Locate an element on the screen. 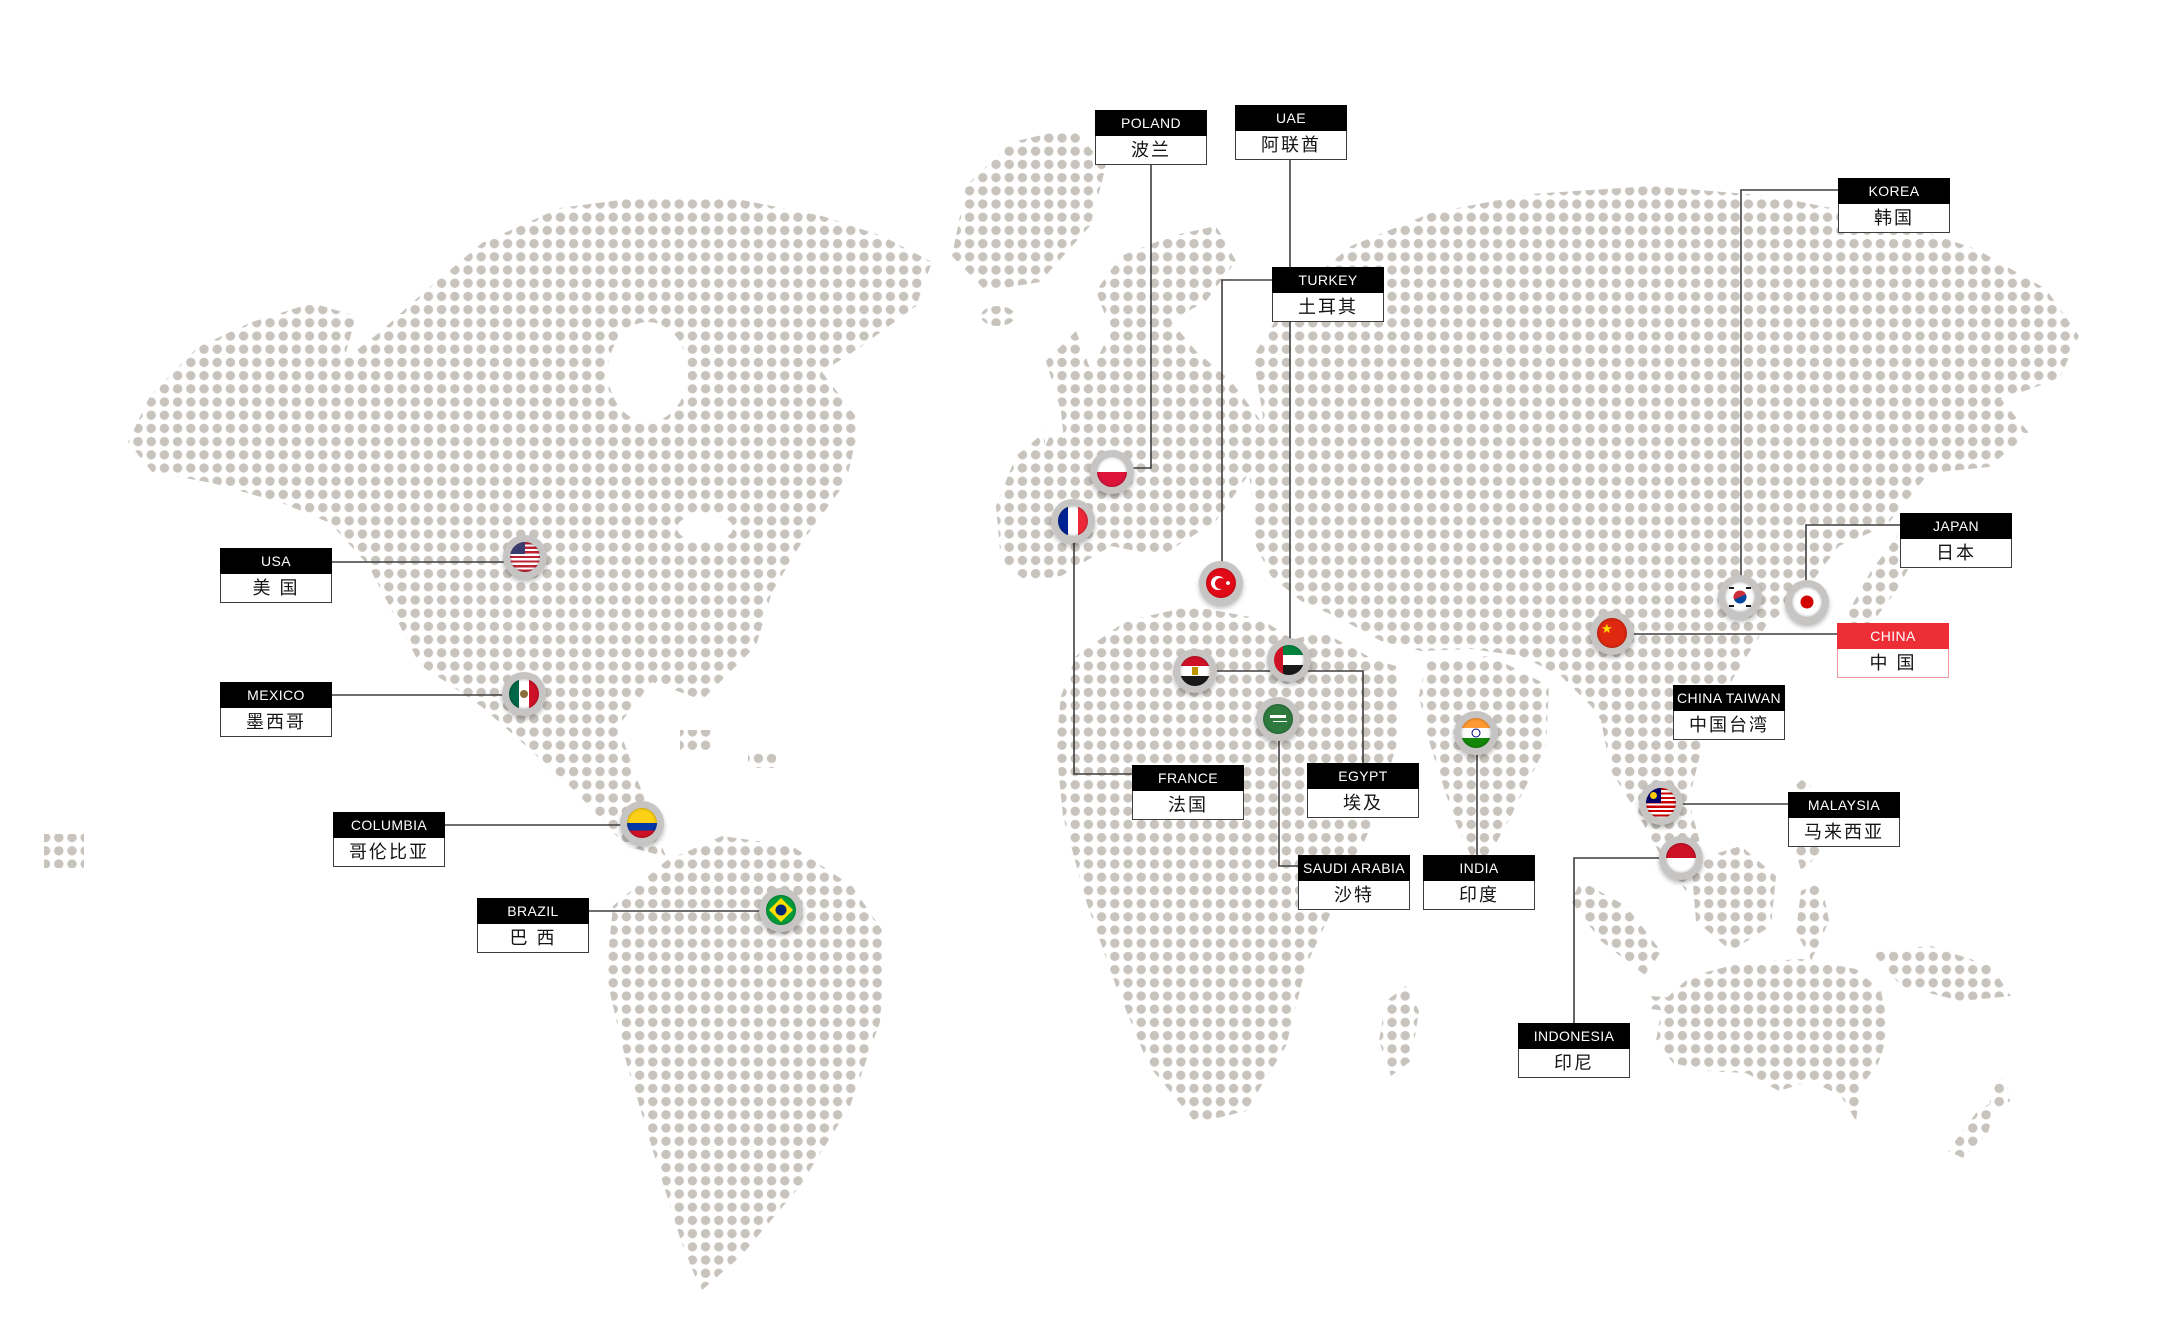 The width and height of the screenshot is (2157, 1328). egypt-connector-line is located at coordinates (1290, 716).